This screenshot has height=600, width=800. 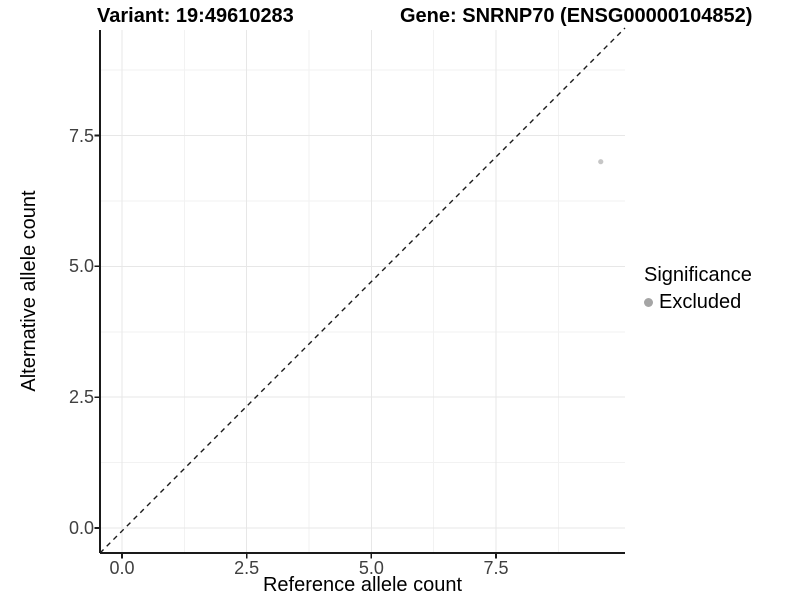 I want to click on y-axis-tick-label: 5.0, so click(x=81, y=266).